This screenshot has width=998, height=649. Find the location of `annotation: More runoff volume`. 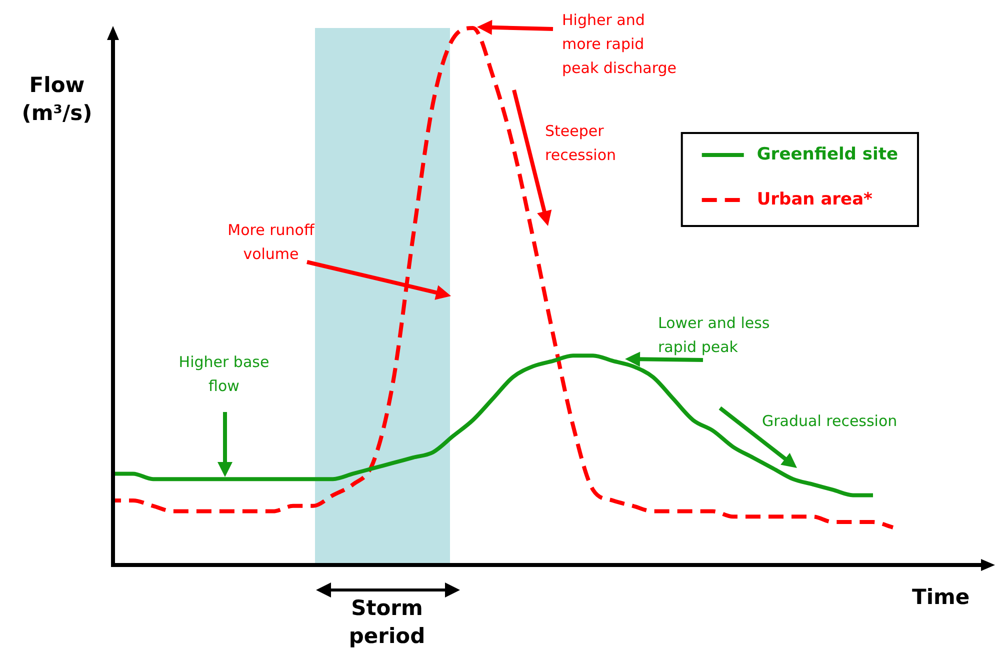

annotation: More runoff volume is located at coordinates (271, 242).